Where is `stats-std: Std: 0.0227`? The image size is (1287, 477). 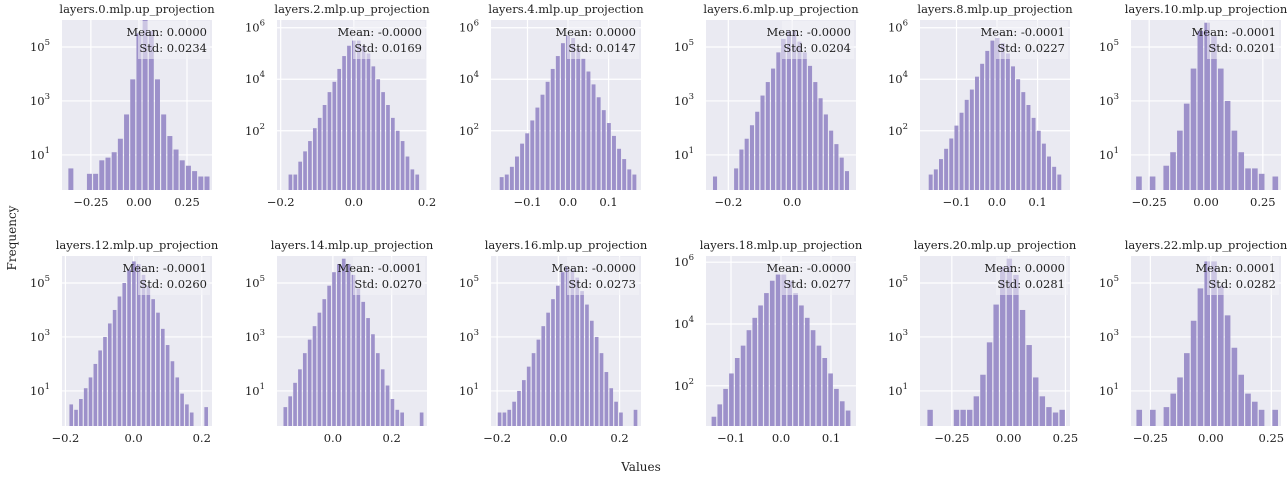
stats-std: Std: 0.0227 is located at coordinates (1031, 48).